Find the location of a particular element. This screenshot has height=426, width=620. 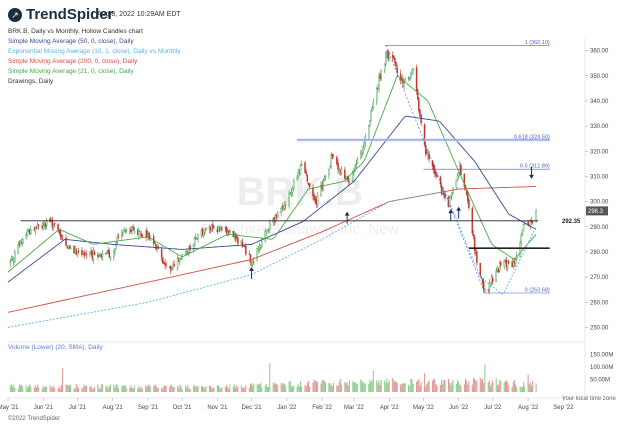

watermark-symbol: BRK.B is located at coordinates (300, 192).